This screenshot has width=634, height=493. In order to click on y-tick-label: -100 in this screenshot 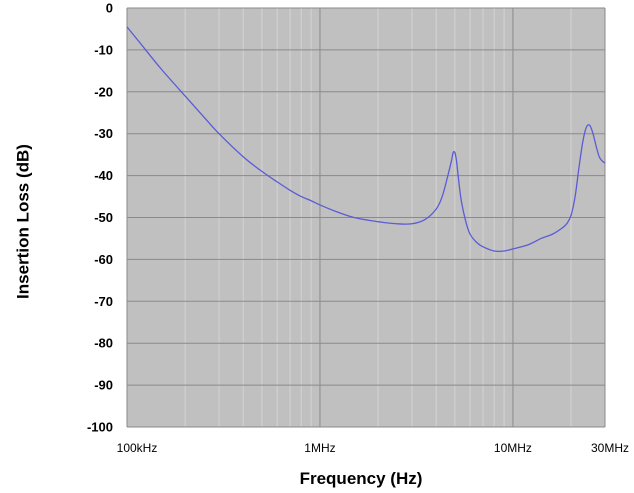, I will do `click(100, 427)`.